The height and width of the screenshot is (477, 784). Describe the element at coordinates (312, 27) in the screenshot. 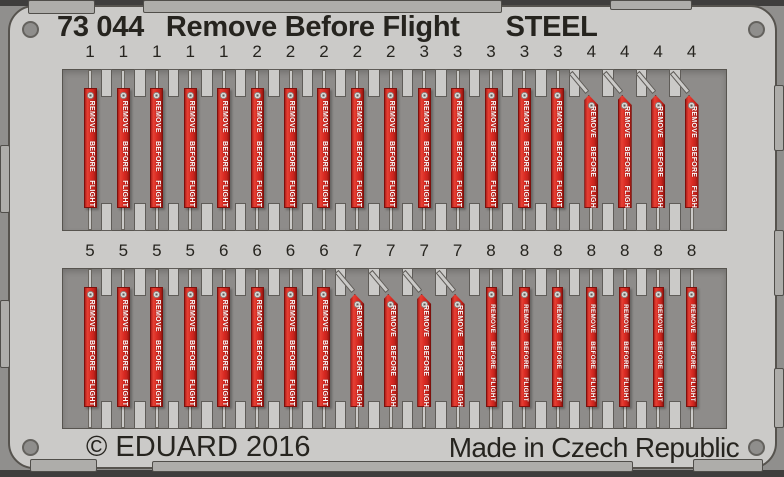

I see `product-name: Remove Before Flight` at that location.